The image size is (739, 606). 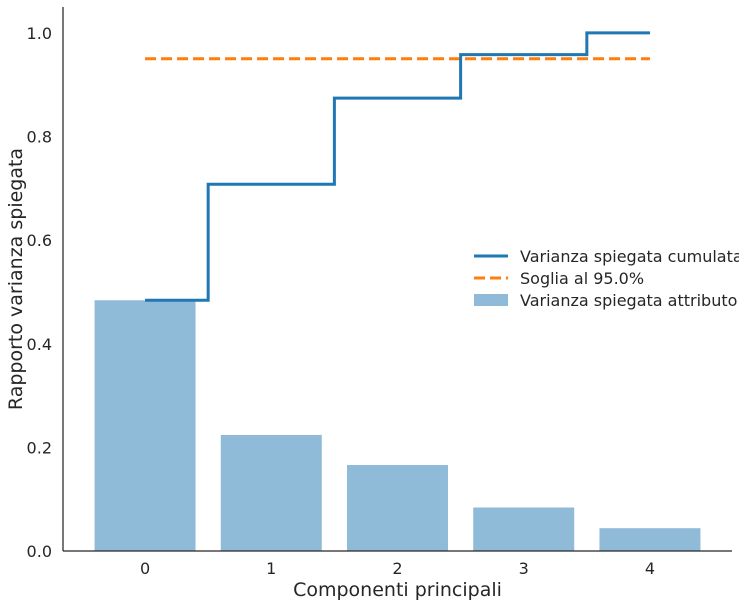 What do you see at coordinates (39, 33) in the screenshot?
I see `y-tick-label: 1.0` at bounding box center [39, 33].